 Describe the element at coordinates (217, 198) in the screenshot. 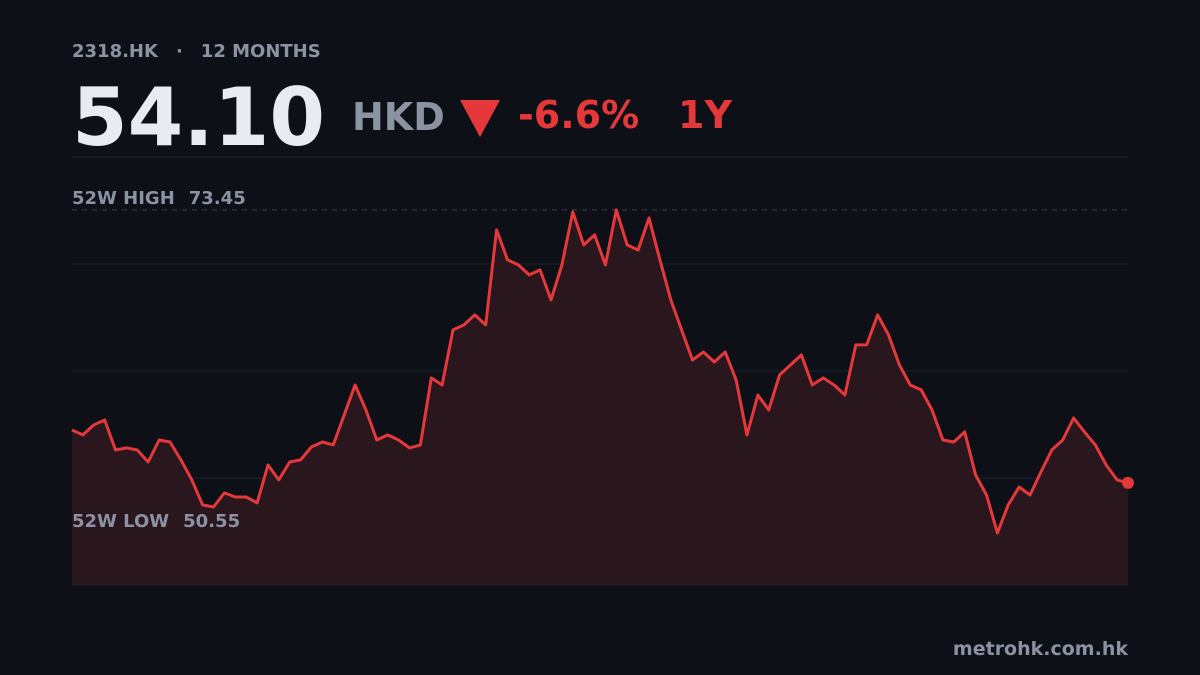

I see `high-label-value: 73.45` at that location.